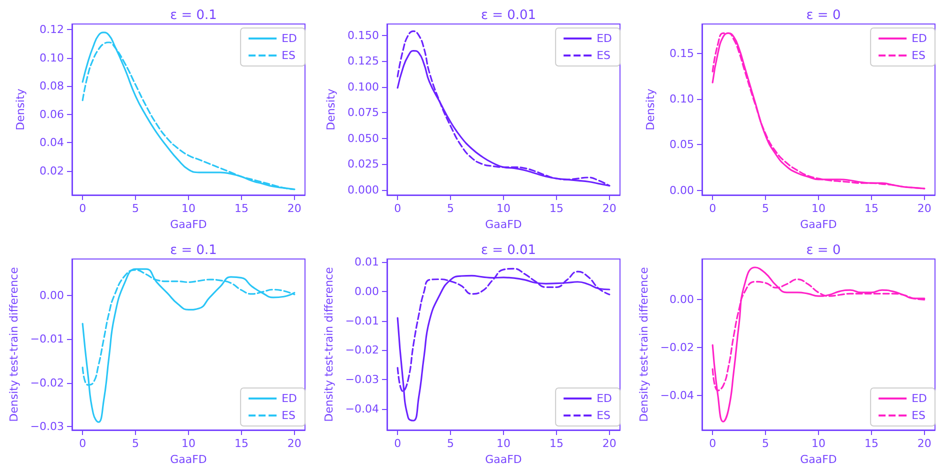 The height and width of the screenshot is (471, 945). Describe the element at coordinates (363, 61) in the screenshot. I see `y-tick-label: 0.125` at that location.